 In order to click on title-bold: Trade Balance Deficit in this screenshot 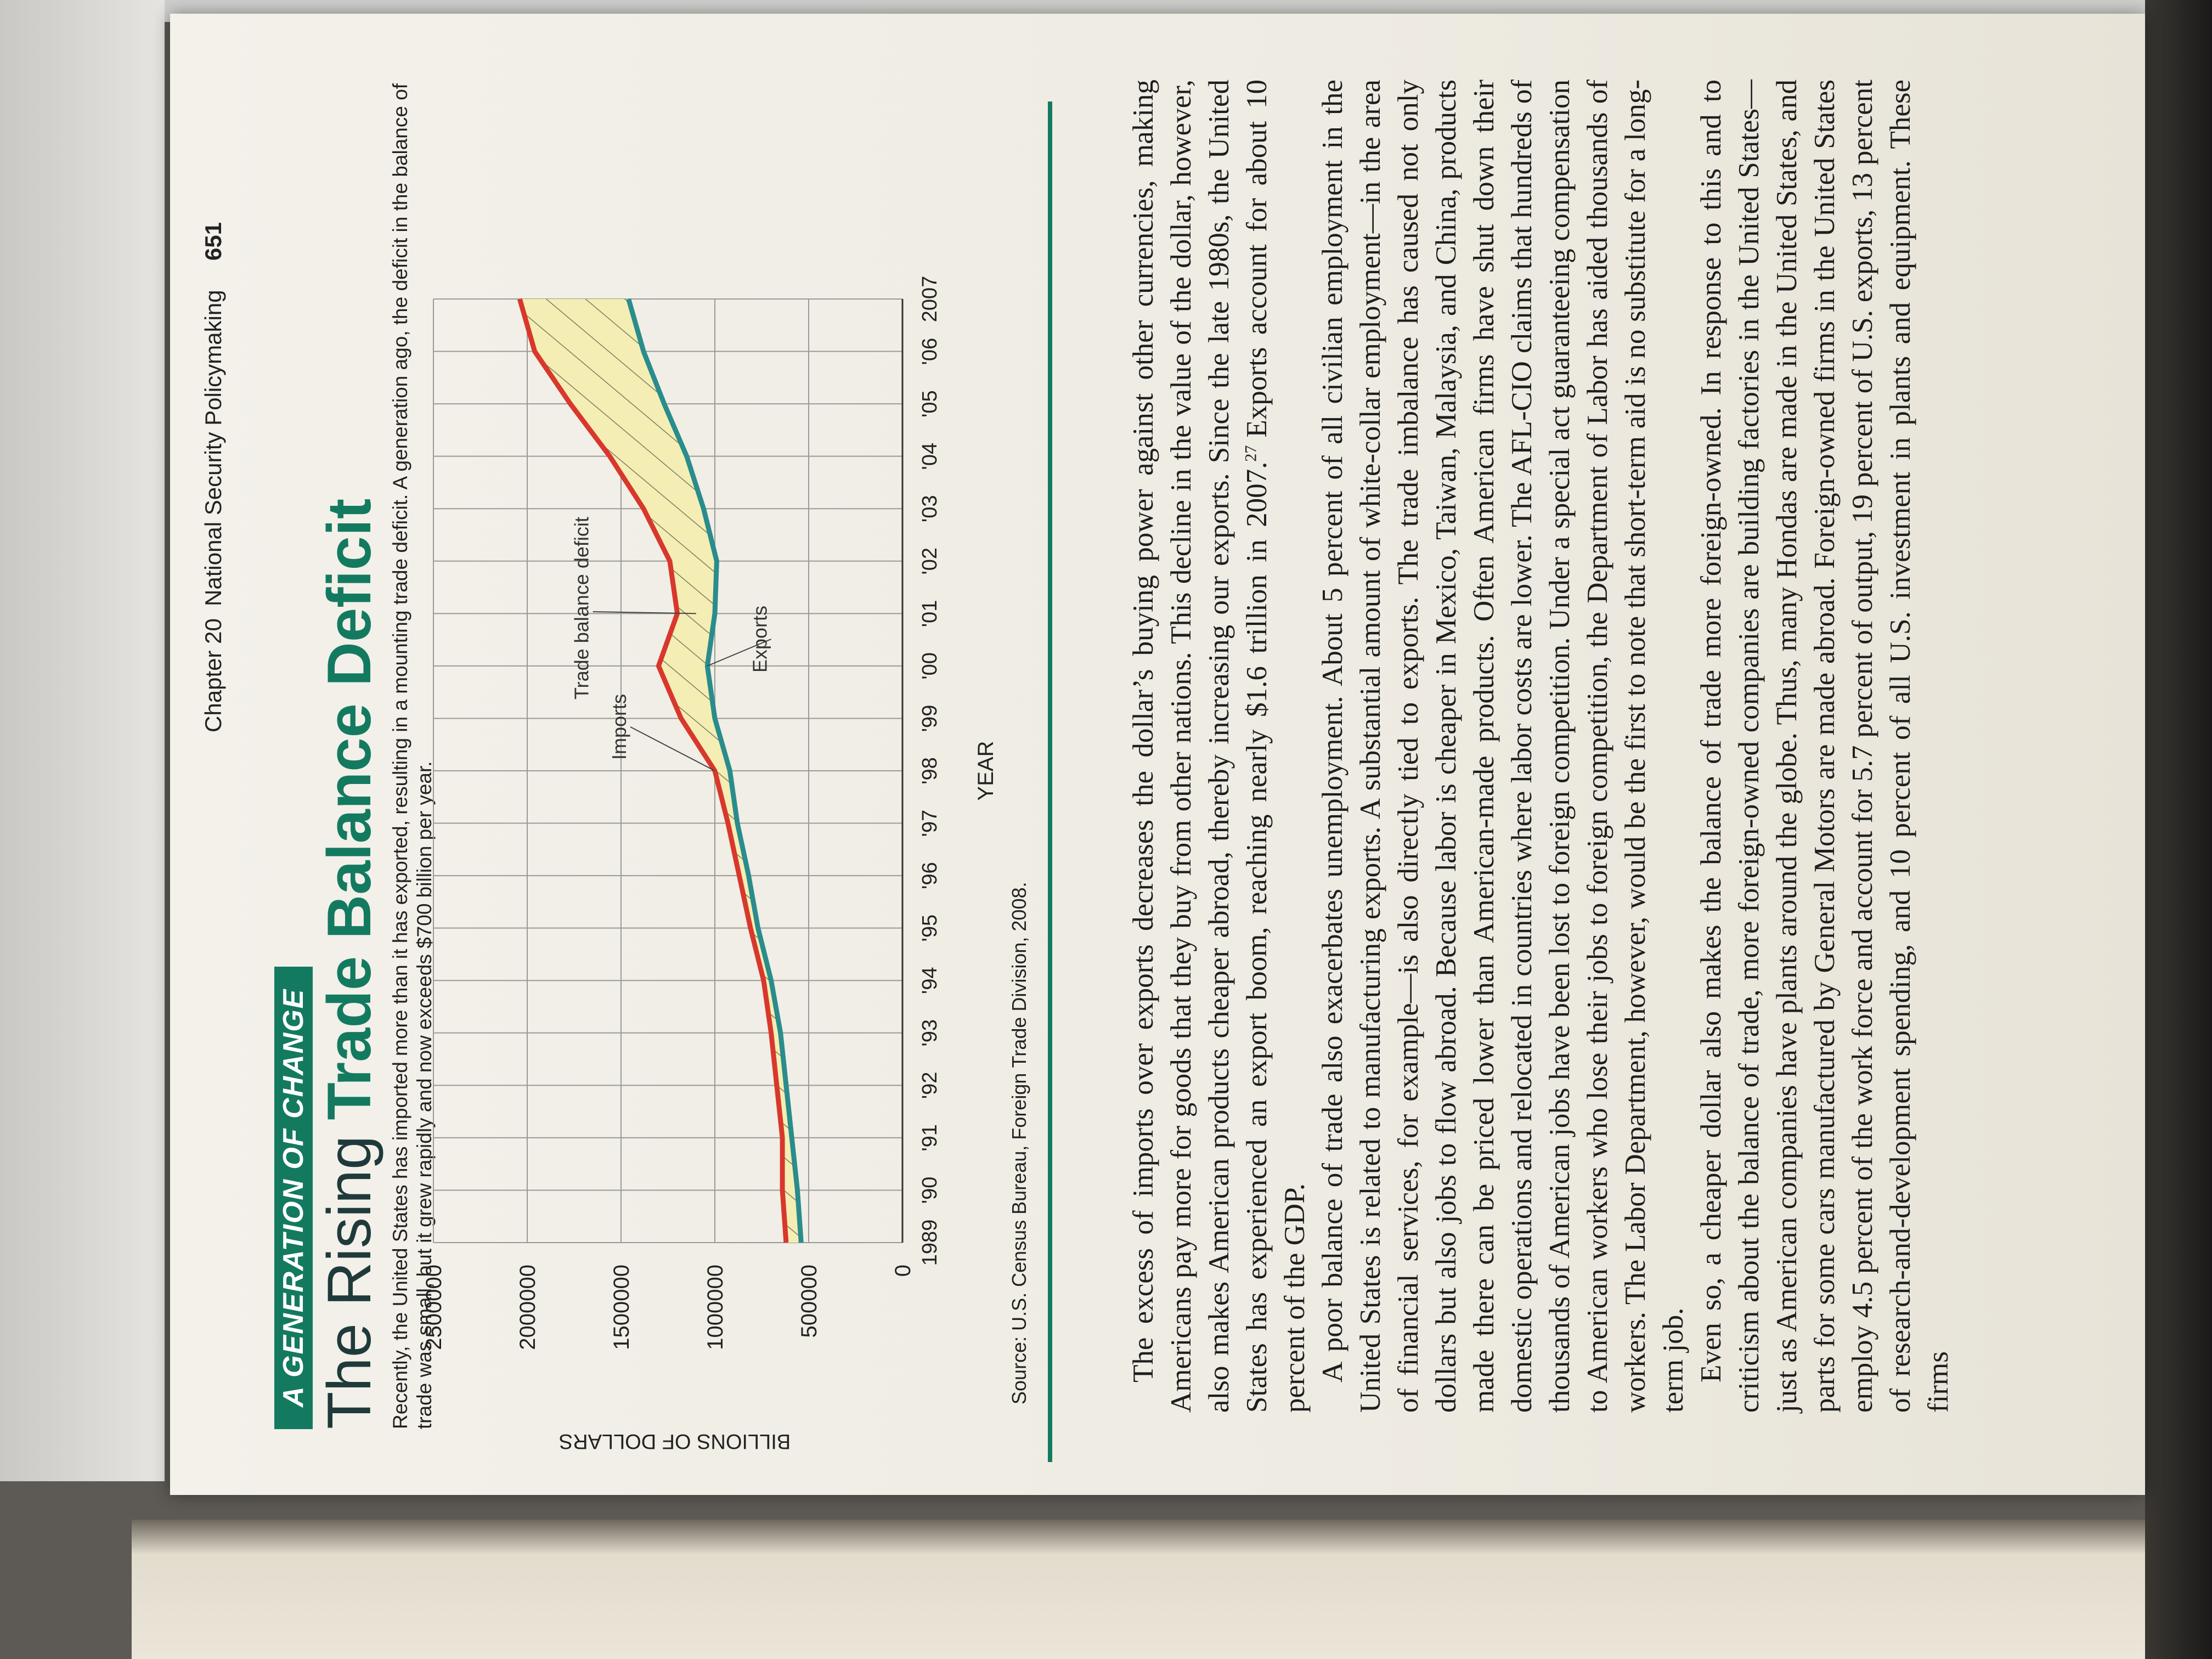, I will do `click(349, 809)`.